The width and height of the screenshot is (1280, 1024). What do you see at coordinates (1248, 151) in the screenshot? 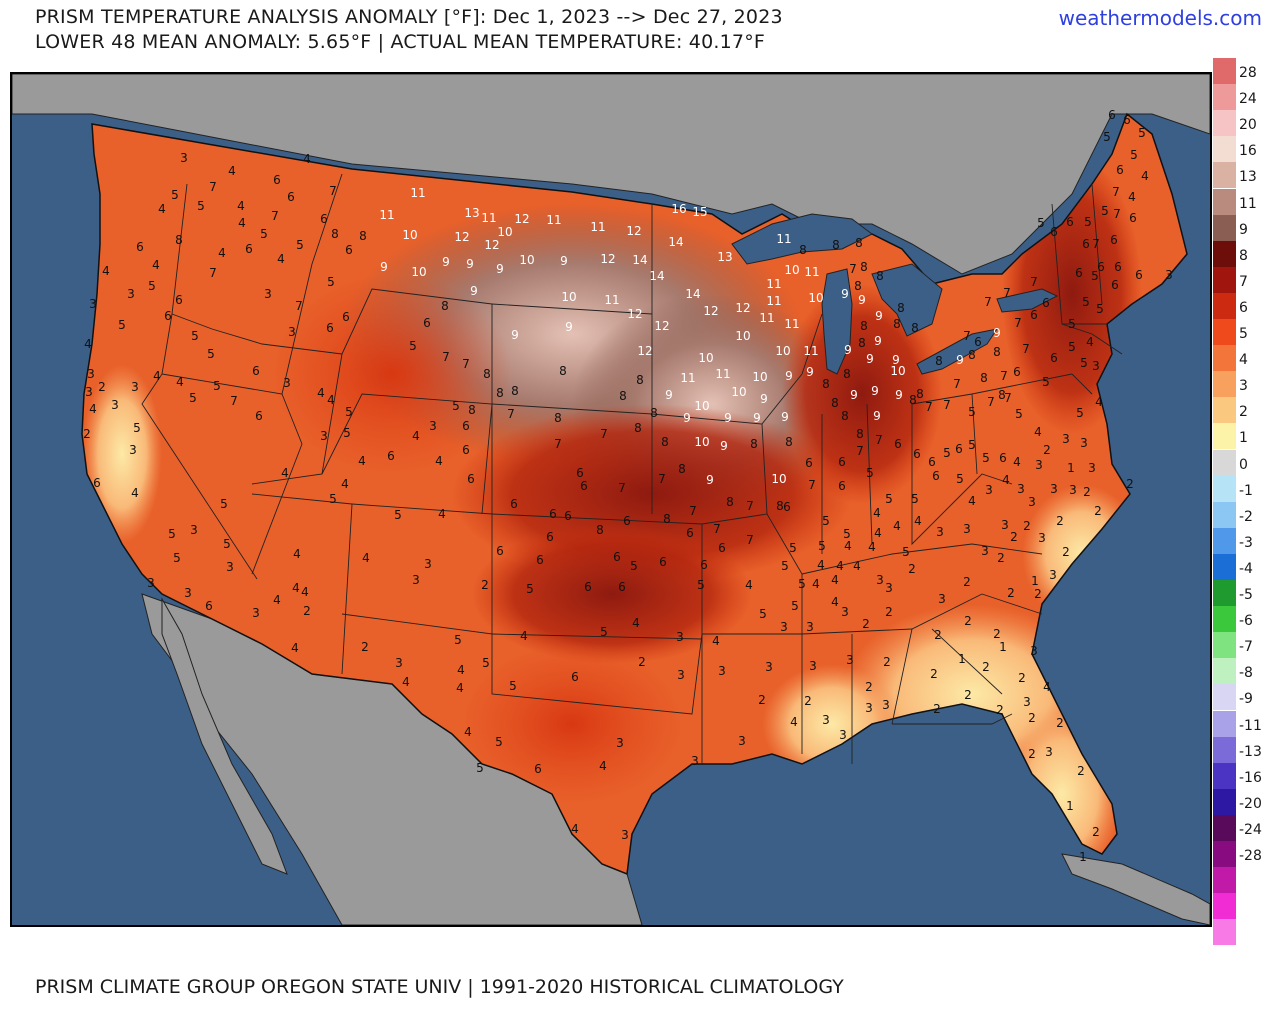
I see `legend-label: 16` at bounding box center [1248, 151].